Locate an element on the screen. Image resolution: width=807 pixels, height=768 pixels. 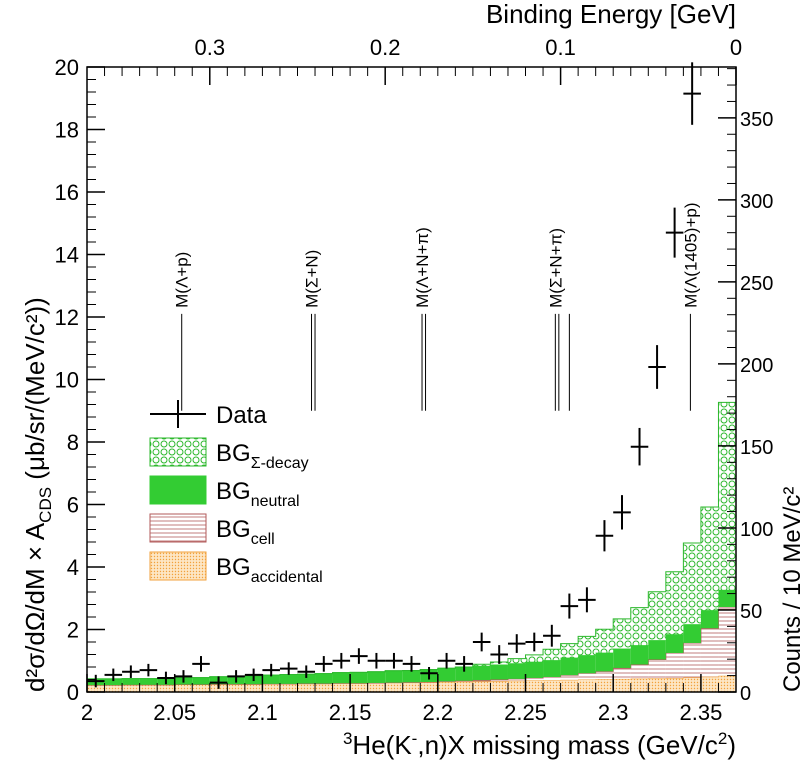
top-tick-label: 0.1 is located at coordinates (560, 47).